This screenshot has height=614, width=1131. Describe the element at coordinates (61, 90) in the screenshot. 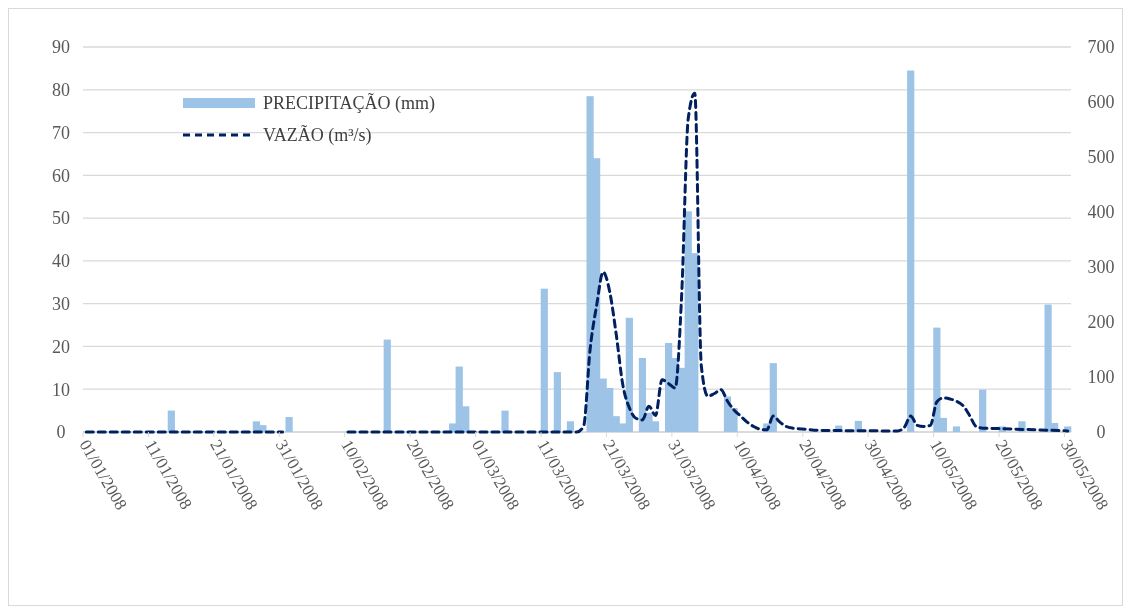

I see `y-tick-label: 80` at that location.